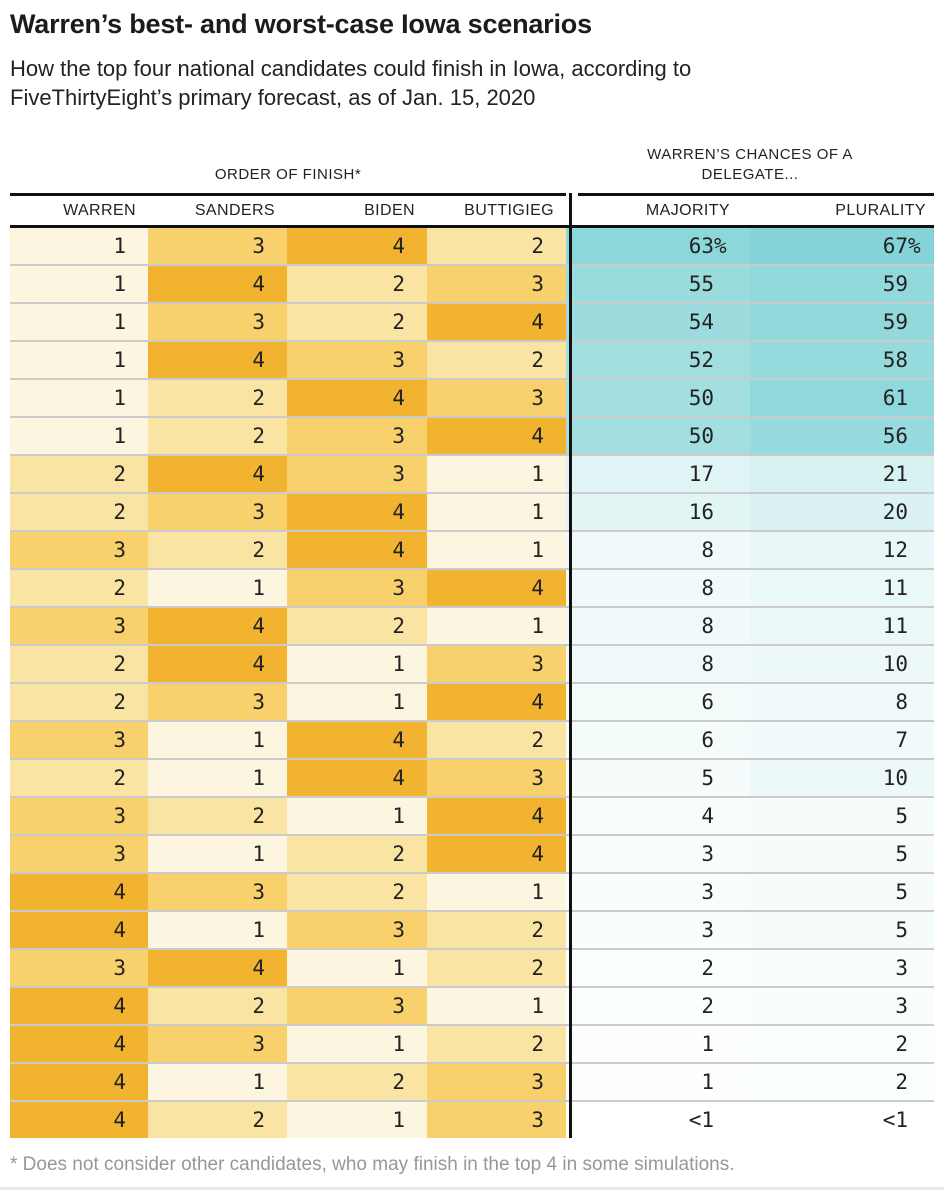 This screenshot has height=1190, width=944. I want to click on majority-cell: 50, so click(658, 436).